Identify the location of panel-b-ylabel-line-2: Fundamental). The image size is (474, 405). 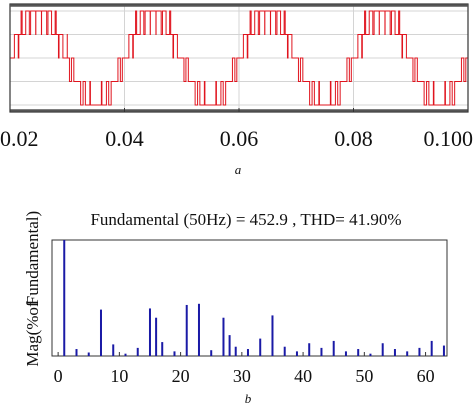
(32, 258).